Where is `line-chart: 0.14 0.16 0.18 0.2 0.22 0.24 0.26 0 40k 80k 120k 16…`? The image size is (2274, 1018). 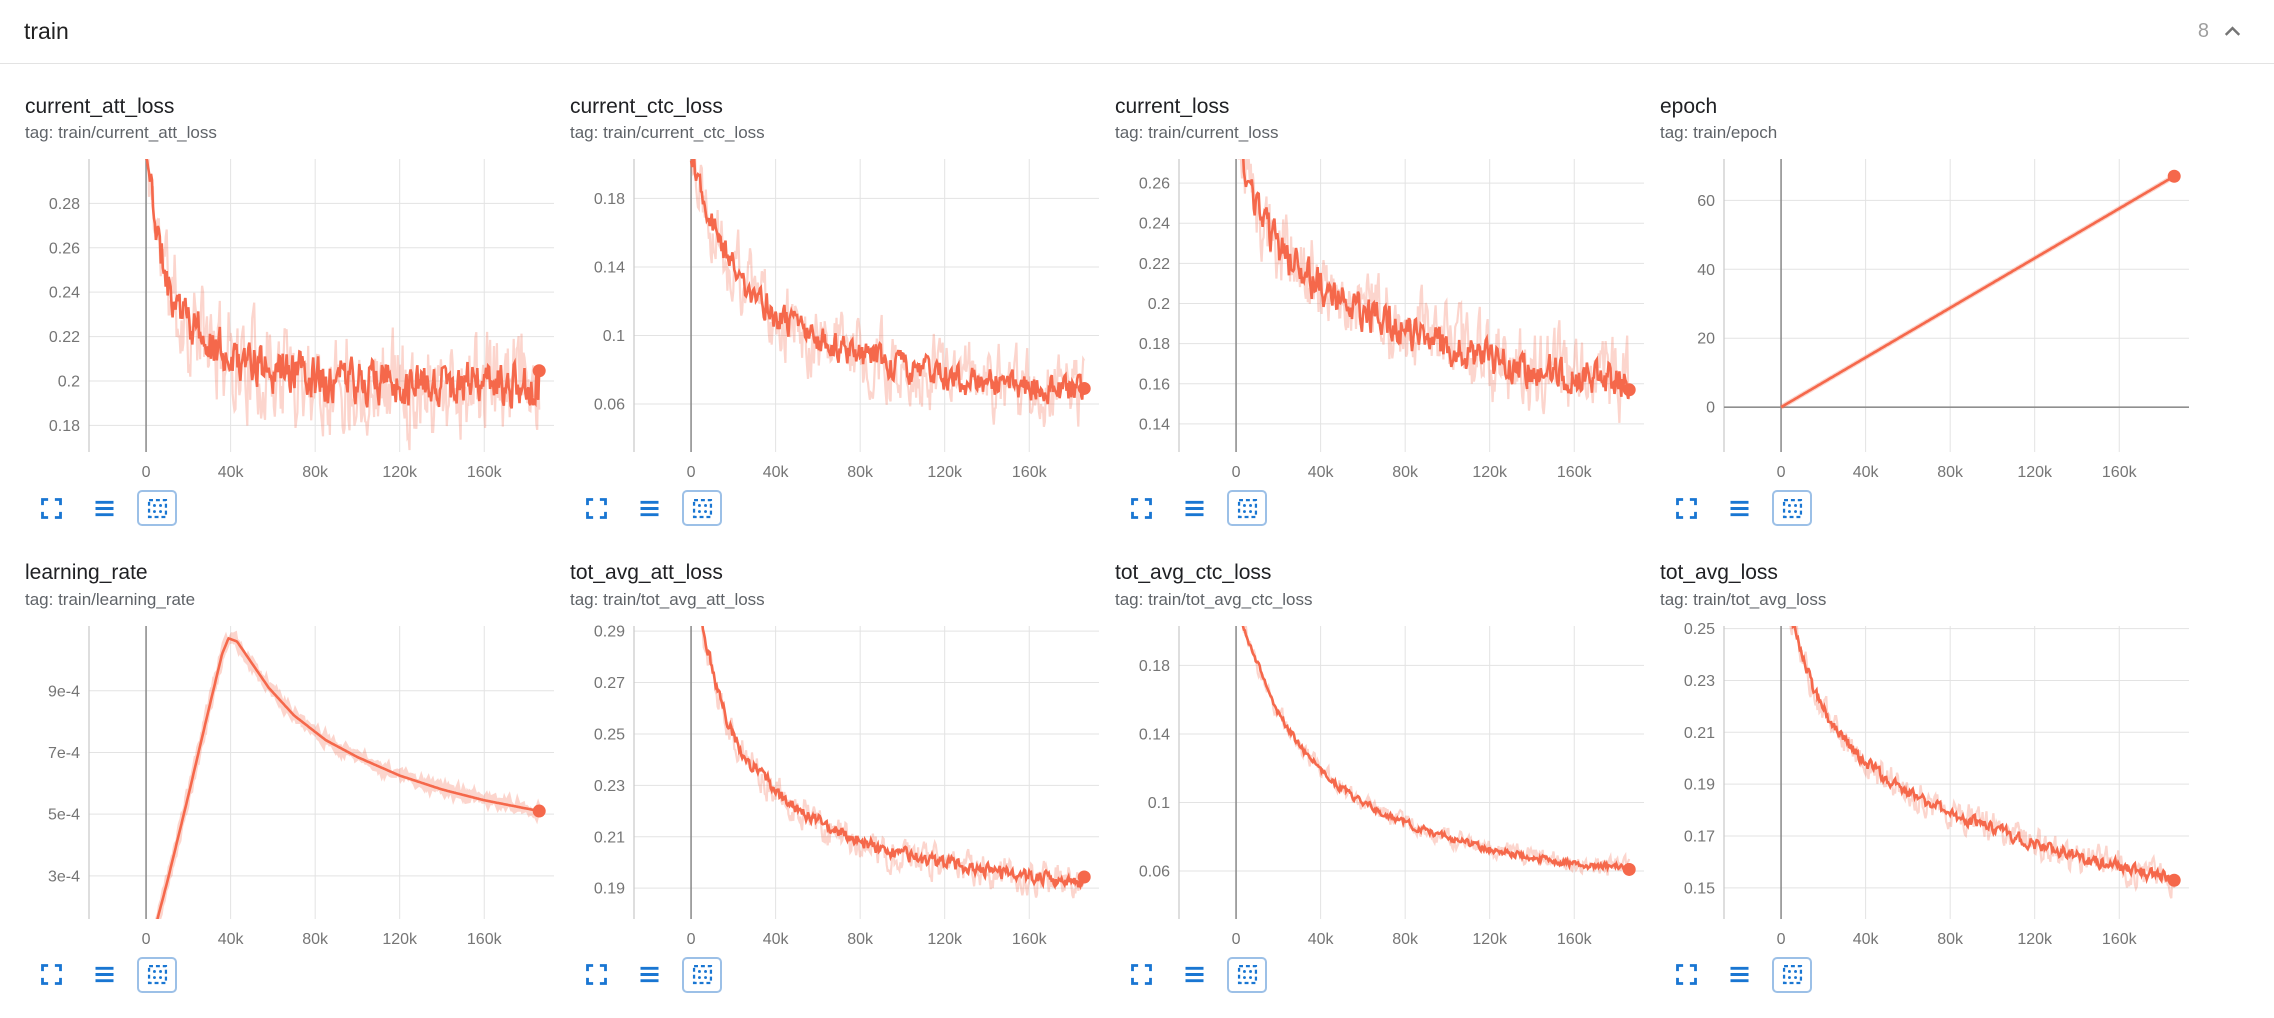 line-chart: 0.14 0.16 0.18 0.2 0.22 0.24 0.26 0 40k 80k 120k 16… is located at coordinates (1380, 318).